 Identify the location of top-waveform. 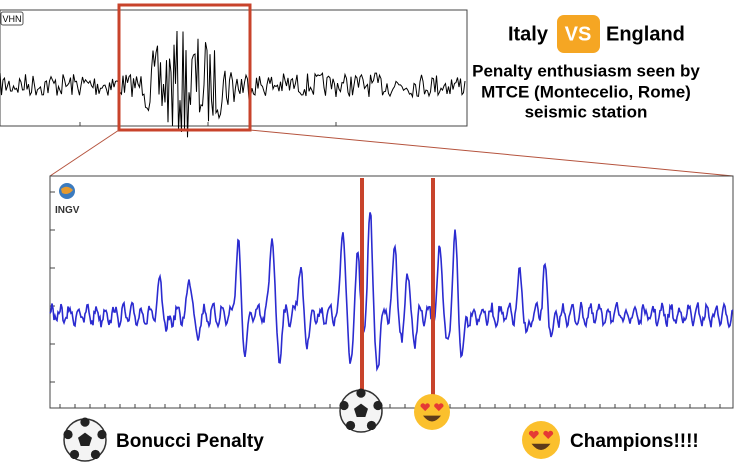
(233, 84).